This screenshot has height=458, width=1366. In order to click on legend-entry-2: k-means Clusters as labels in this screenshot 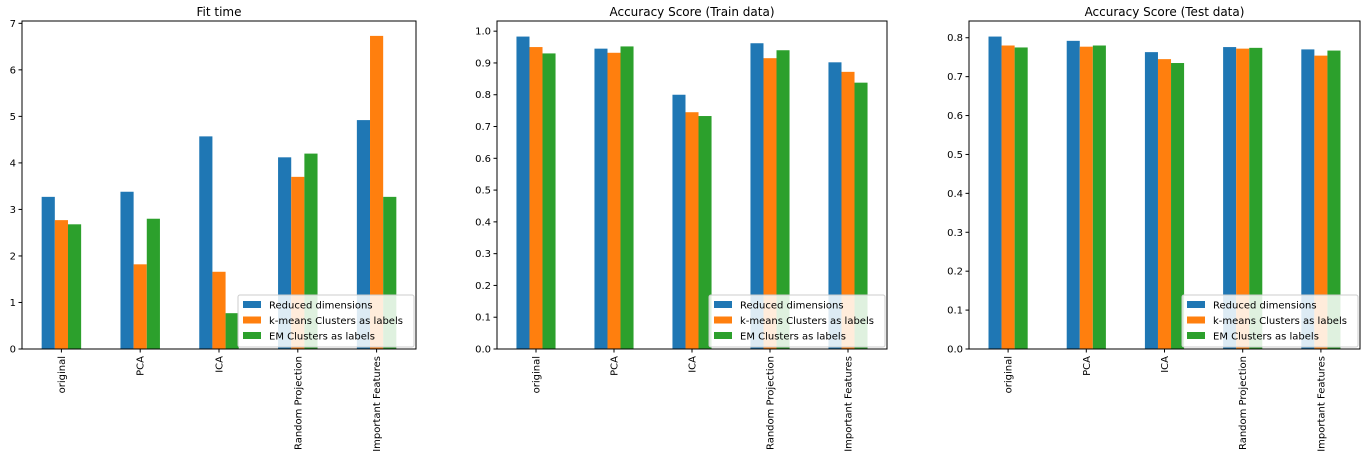, I will do `click(807, 321)`.